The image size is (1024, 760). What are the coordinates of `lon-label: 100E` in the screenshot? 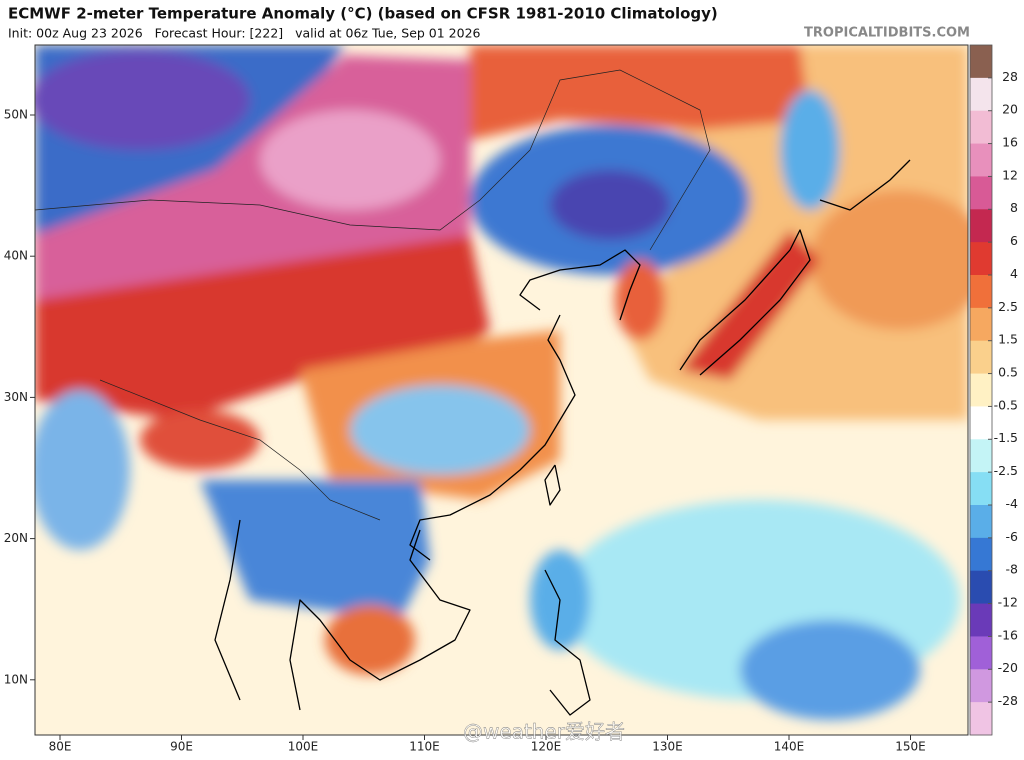 It's located at (303, 747).